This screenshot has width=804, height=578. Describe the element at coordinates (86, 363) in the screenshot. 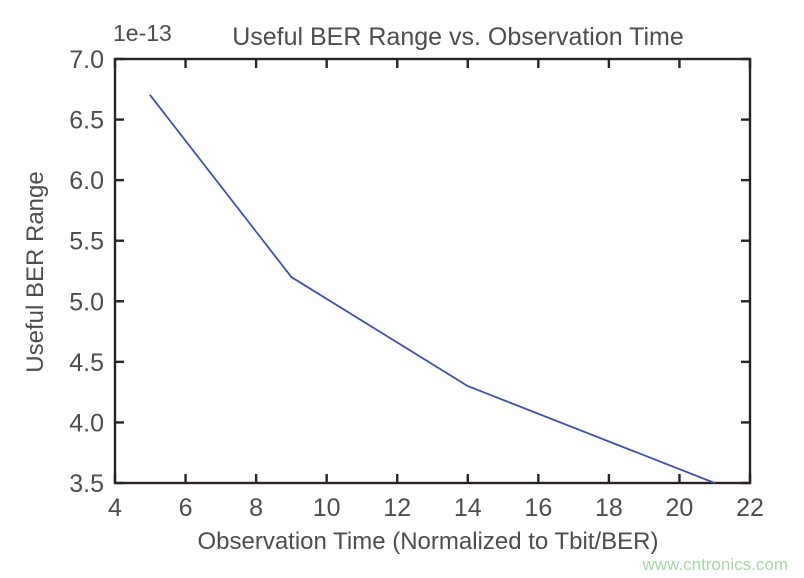

I see `y-tick-label: 4.5` at that location.